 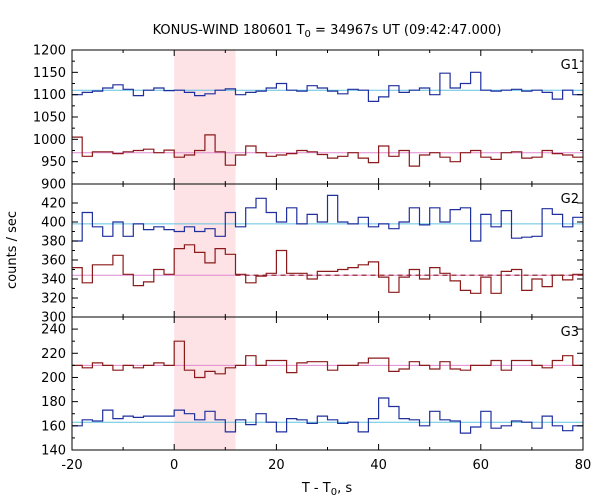 I want to click on y-tick-label: 1150, so click(x=49, y=73).